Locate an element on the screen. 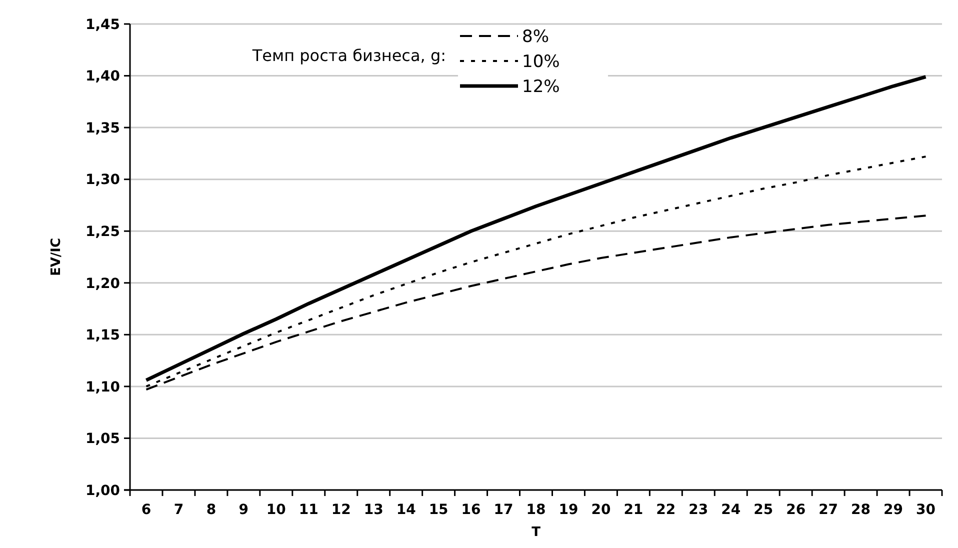 The height and width of the screenshot is (548, 958). y-tick-label: 1,30 is located at coordinates (102, 180).